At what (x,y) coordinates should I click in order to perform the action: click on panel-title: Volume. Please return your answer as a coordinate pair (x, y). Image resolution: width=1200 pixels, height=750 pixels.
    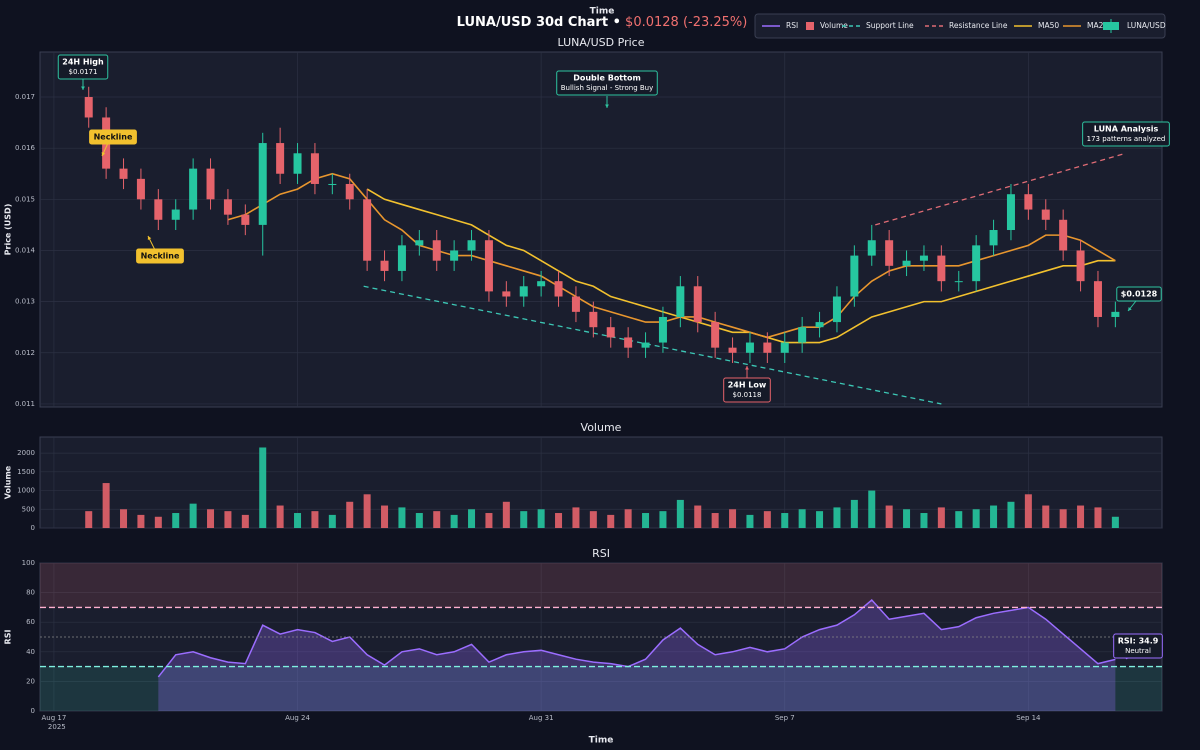
    Looking at the image, I should click on (601, 427).